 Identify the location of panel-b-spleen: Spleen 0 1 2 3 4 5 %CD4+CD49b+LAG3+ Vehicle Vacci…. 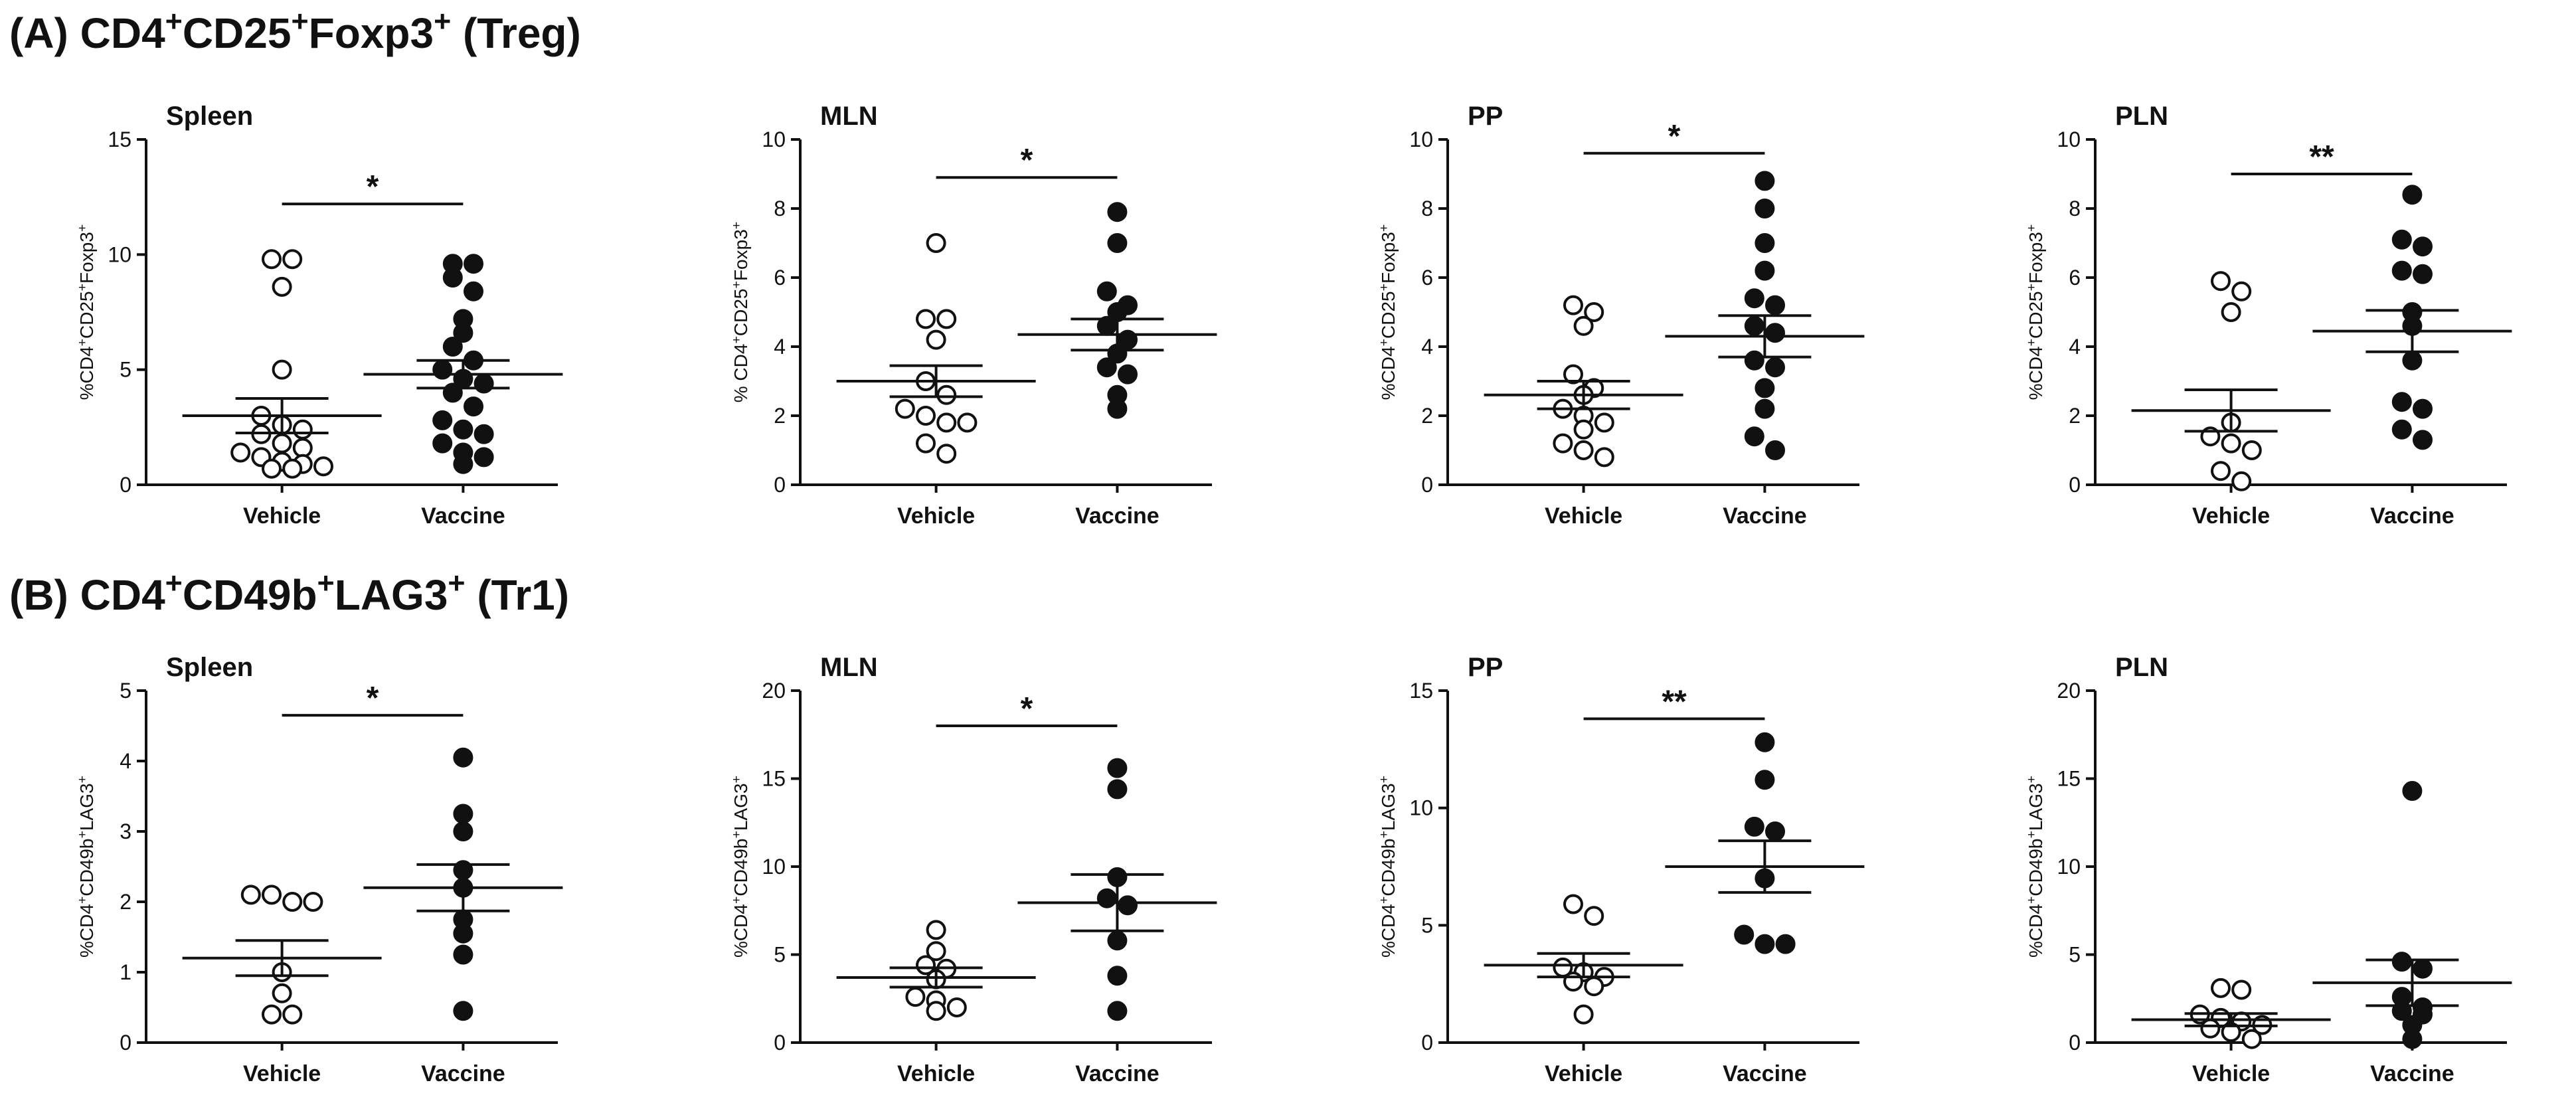
(319, 869).